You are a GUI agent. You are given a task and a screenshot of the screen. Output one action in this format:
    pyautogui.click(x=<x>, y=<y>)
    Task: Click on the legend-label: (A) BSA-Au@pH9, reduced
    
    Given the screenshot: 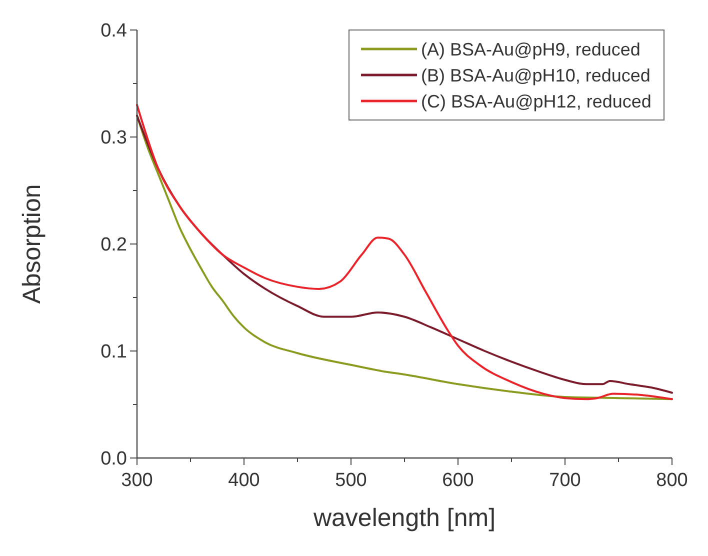 What is the action you would take?
    pyautogui.click(x=530, y=49)
    